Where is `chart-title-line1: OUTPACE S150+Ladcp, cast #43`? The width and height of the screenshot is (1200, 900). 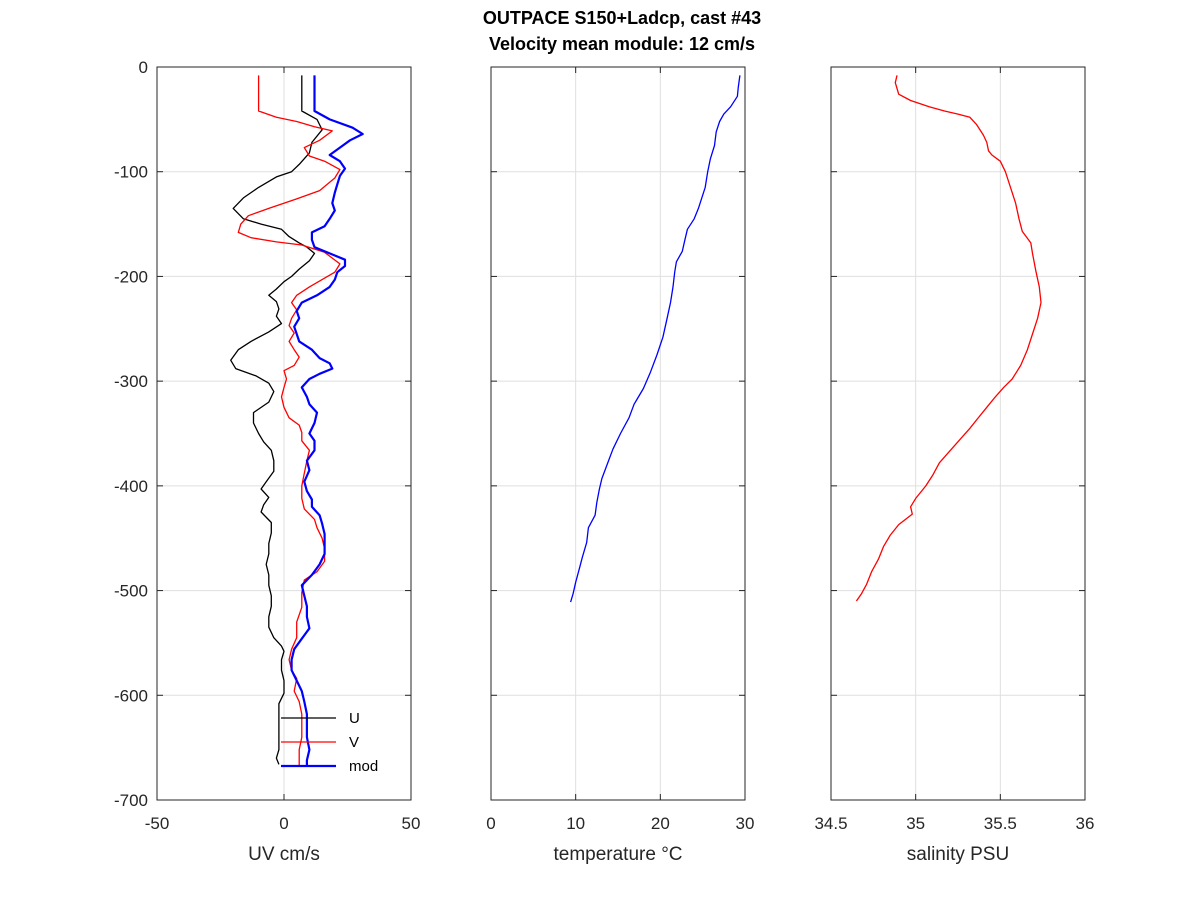 chart-title-line1: OUTPACE S150+Ladcp, cast #43 is located at coordinates (622, 18).